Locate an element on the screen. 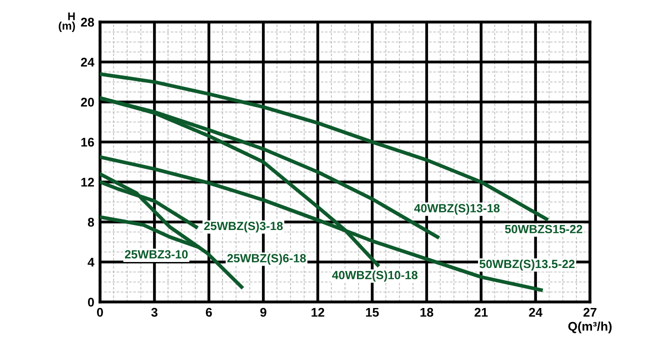 This screenshot has height=350, width=650. y-tick-label: 0 is located at coordinates (91, 302).